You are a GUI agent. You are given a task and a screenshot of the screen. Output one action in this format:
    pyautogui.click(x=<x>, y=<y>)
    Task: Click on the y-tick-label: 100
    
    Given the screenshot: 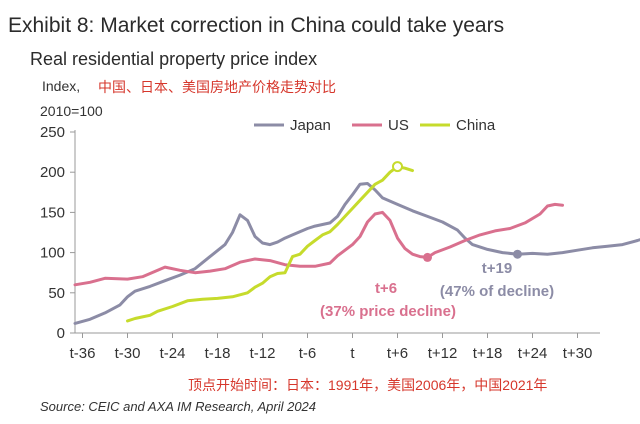 What is the action you would take?
    pyautogui.click(x=52, y=253)
    